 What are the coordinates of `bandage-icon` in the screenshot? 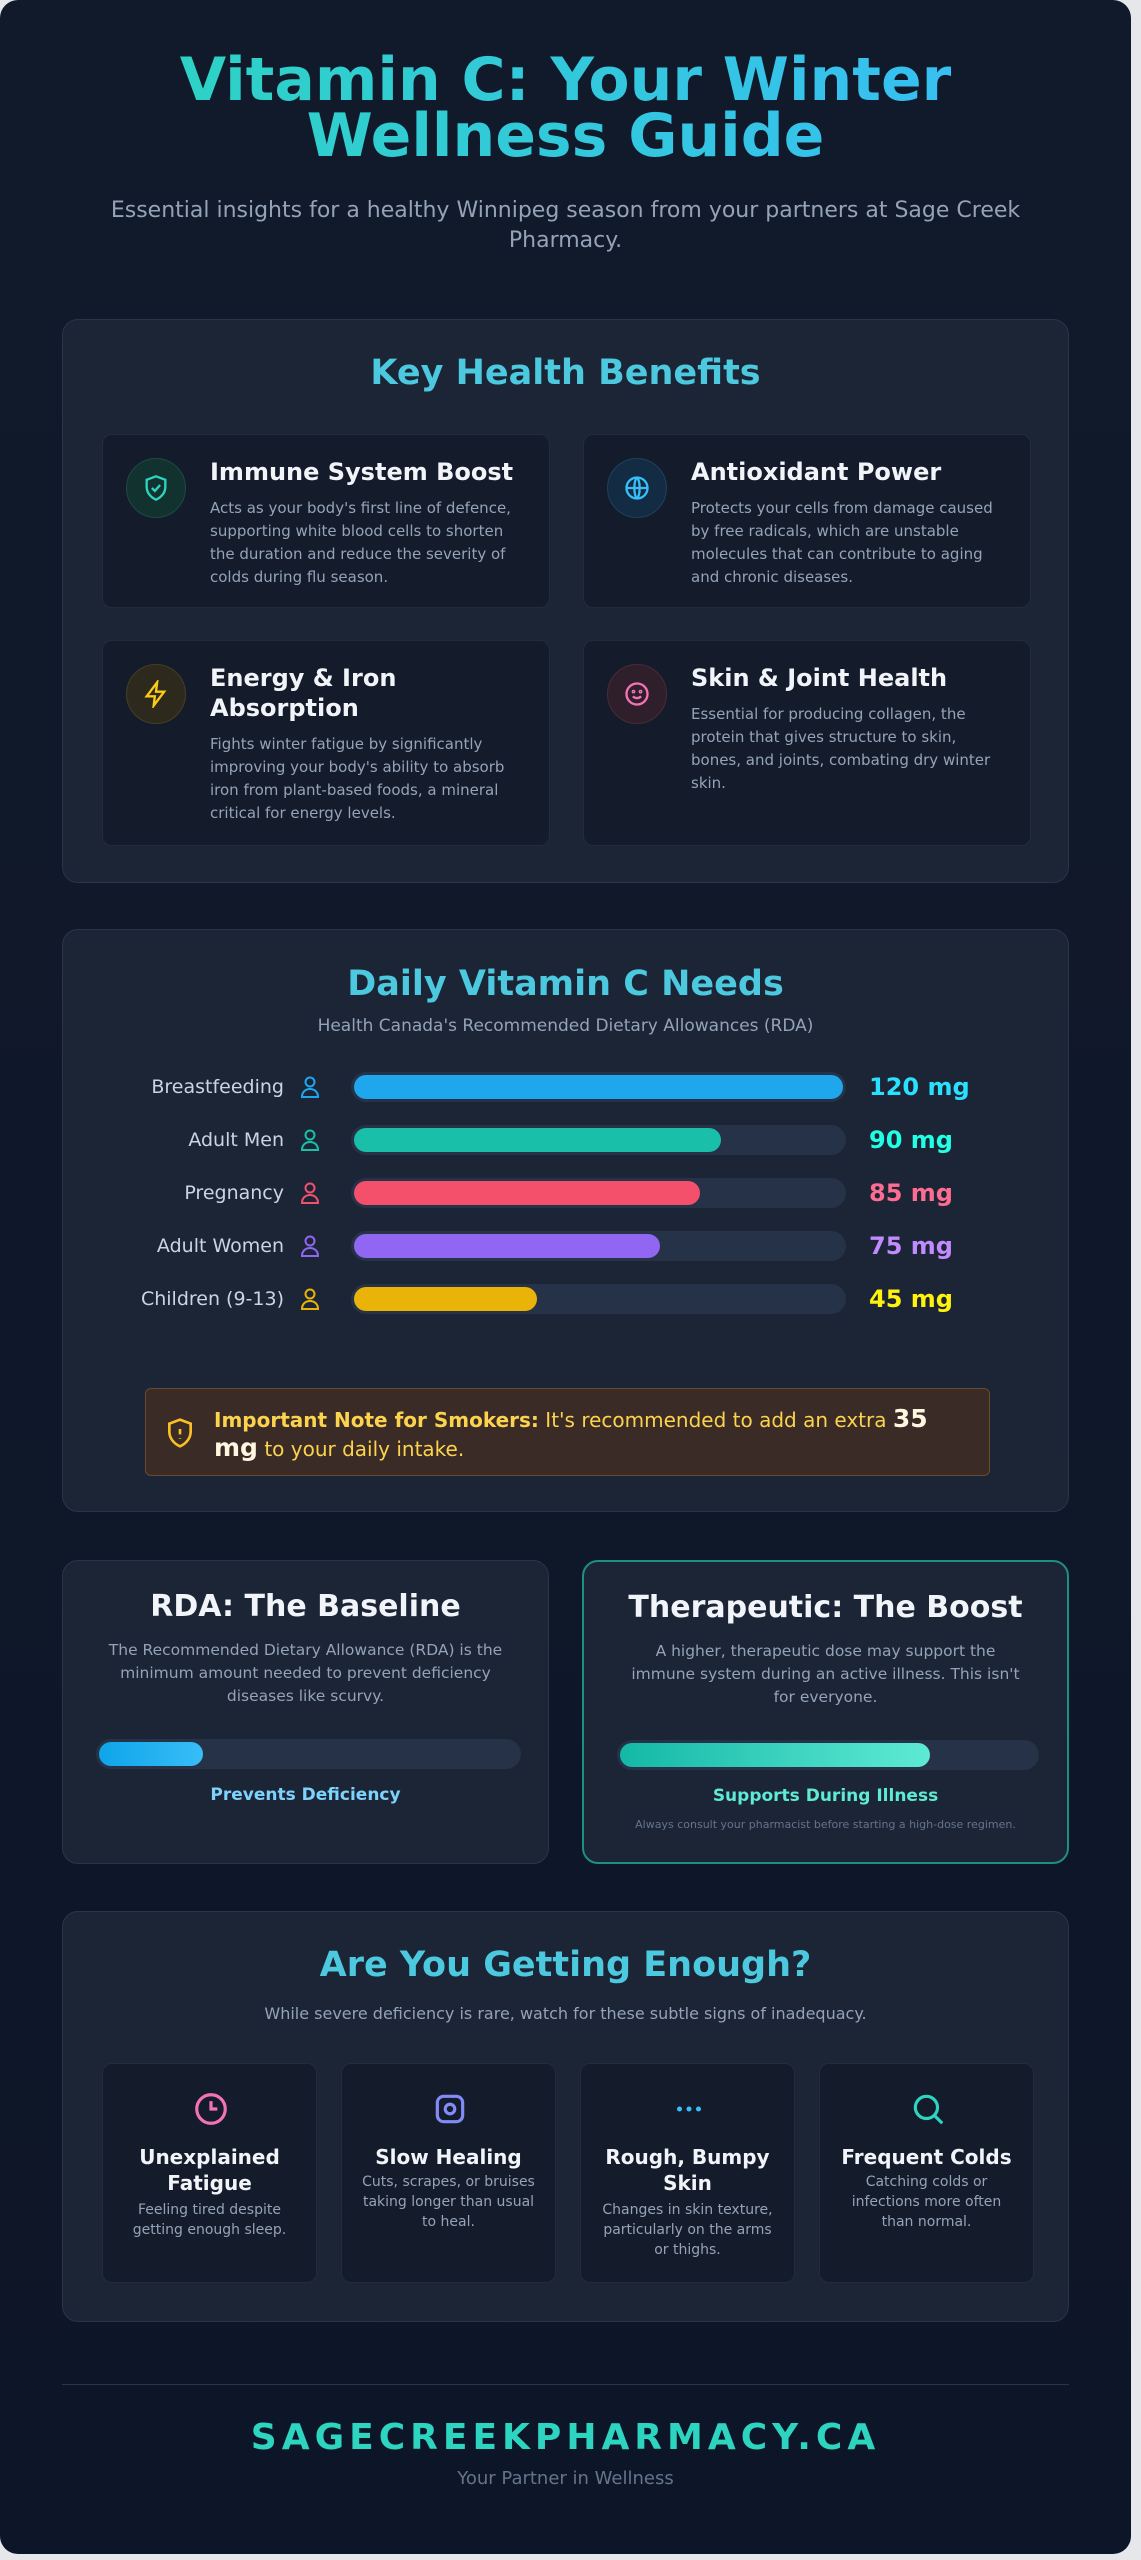 It's located at (450, 2109).